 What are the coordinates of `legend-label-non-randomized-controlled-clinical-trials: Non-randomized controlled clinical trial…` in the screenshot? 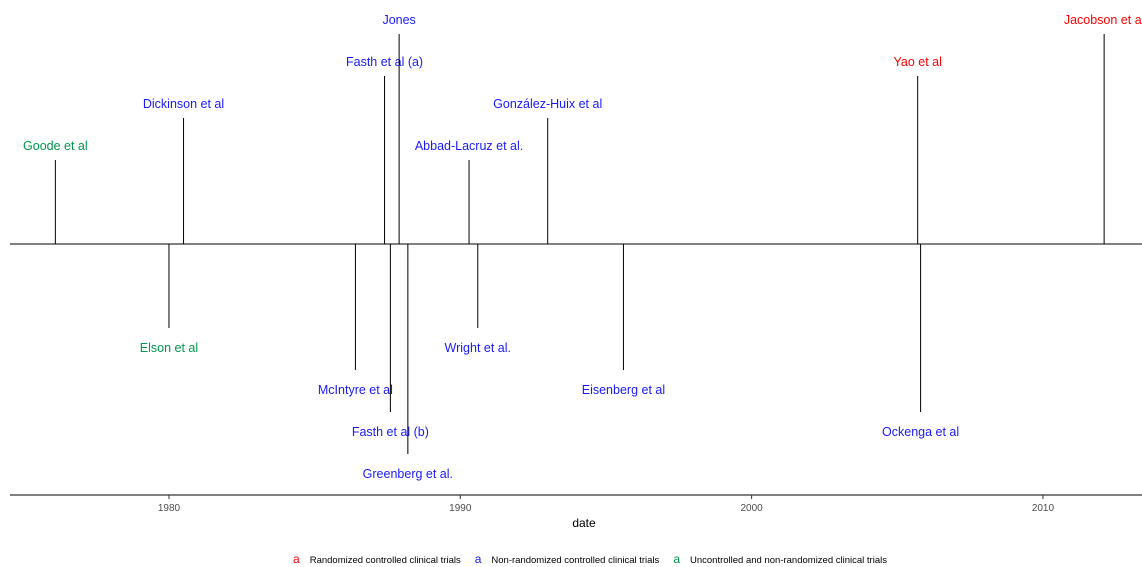 It's located at (575, 560).